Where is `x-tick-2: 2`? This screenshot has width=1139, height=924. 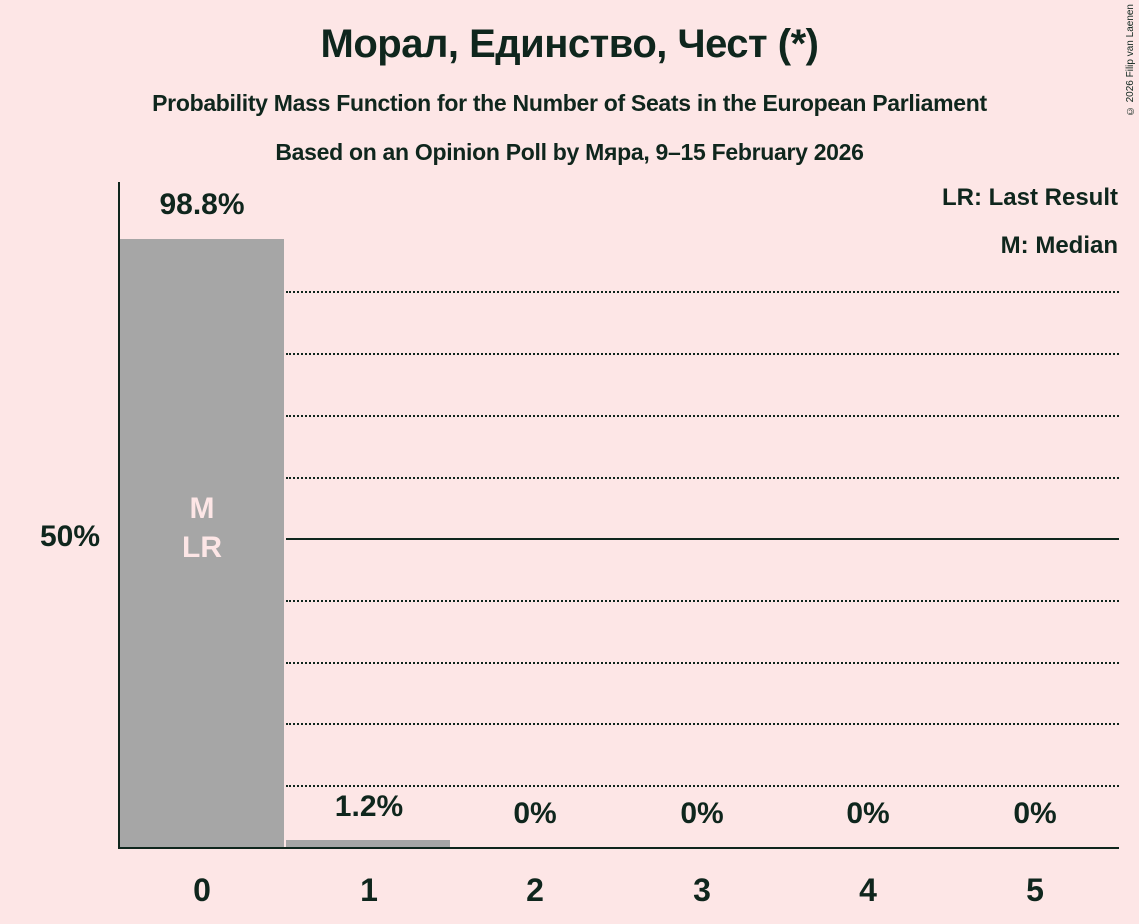
x-tick-2: 2 is located at coordinates (535, 890).